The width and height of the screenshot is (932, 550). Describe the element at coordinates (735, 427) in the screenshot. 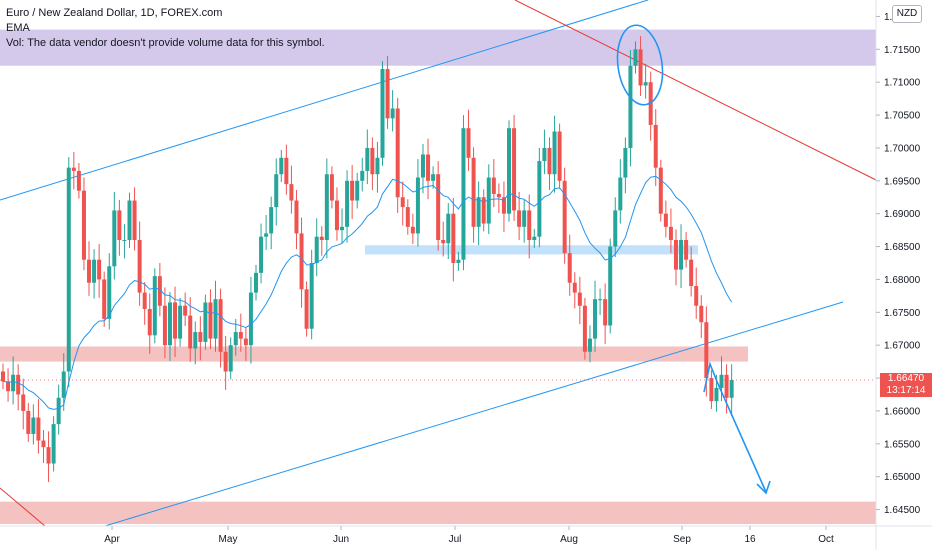

I see `projection-arrow` at that location.